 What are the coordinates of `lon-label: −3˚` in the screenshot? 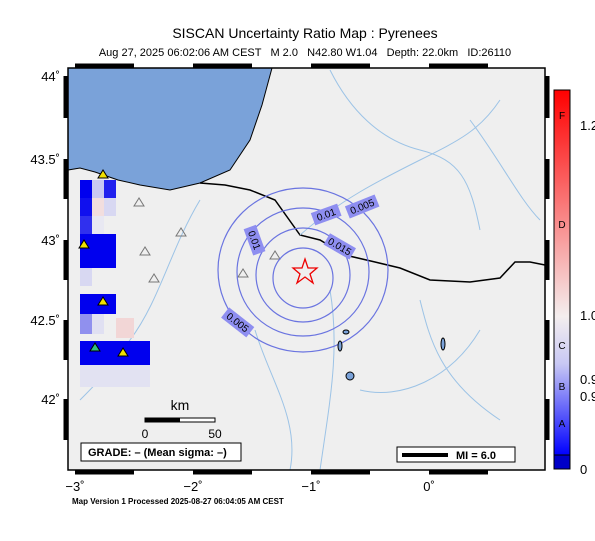 It's located at (74, 486).